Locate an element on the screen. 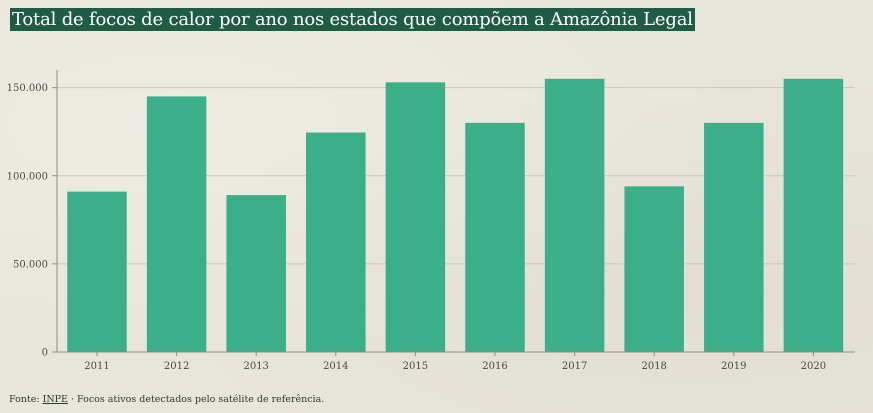 The width and height of the screenshot is (873, 413). y-tick-label: 50.000 is located at coordinates (30, 264).